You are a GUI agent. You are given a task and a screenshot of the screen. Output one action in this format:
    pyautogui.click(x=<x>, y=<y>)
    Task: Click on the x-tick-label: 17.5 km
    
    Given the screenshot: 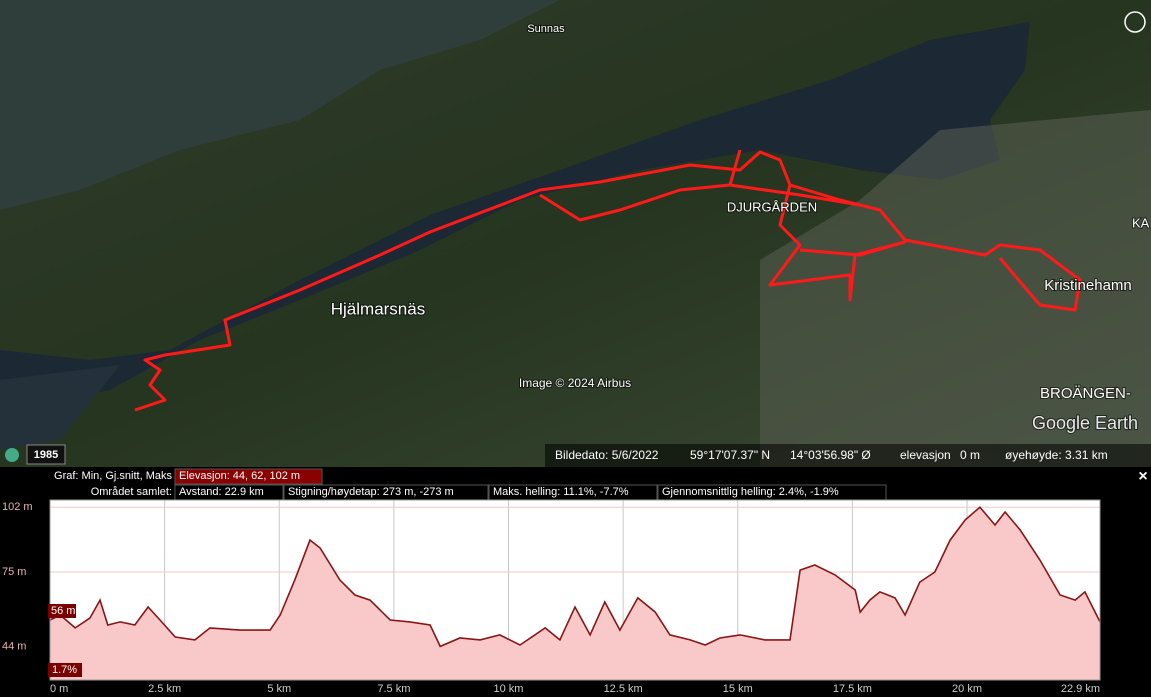 What is the action you would take?
    pyautogui.click(x=852, y=689)
    